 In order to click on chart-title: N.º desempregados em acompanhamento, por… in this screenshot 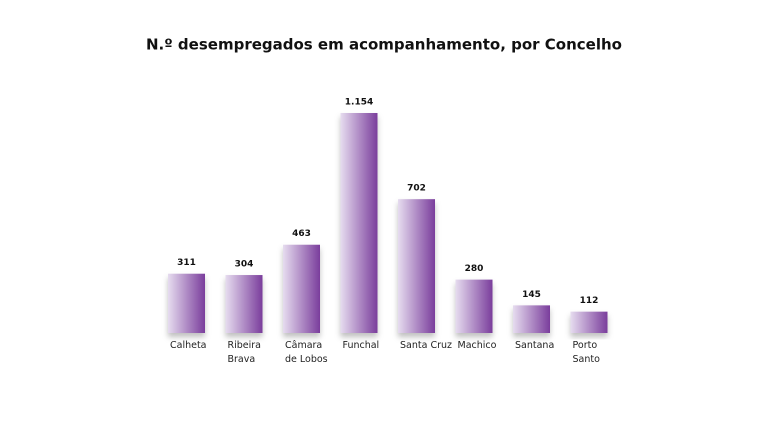, I will do `click(384, 45)`.